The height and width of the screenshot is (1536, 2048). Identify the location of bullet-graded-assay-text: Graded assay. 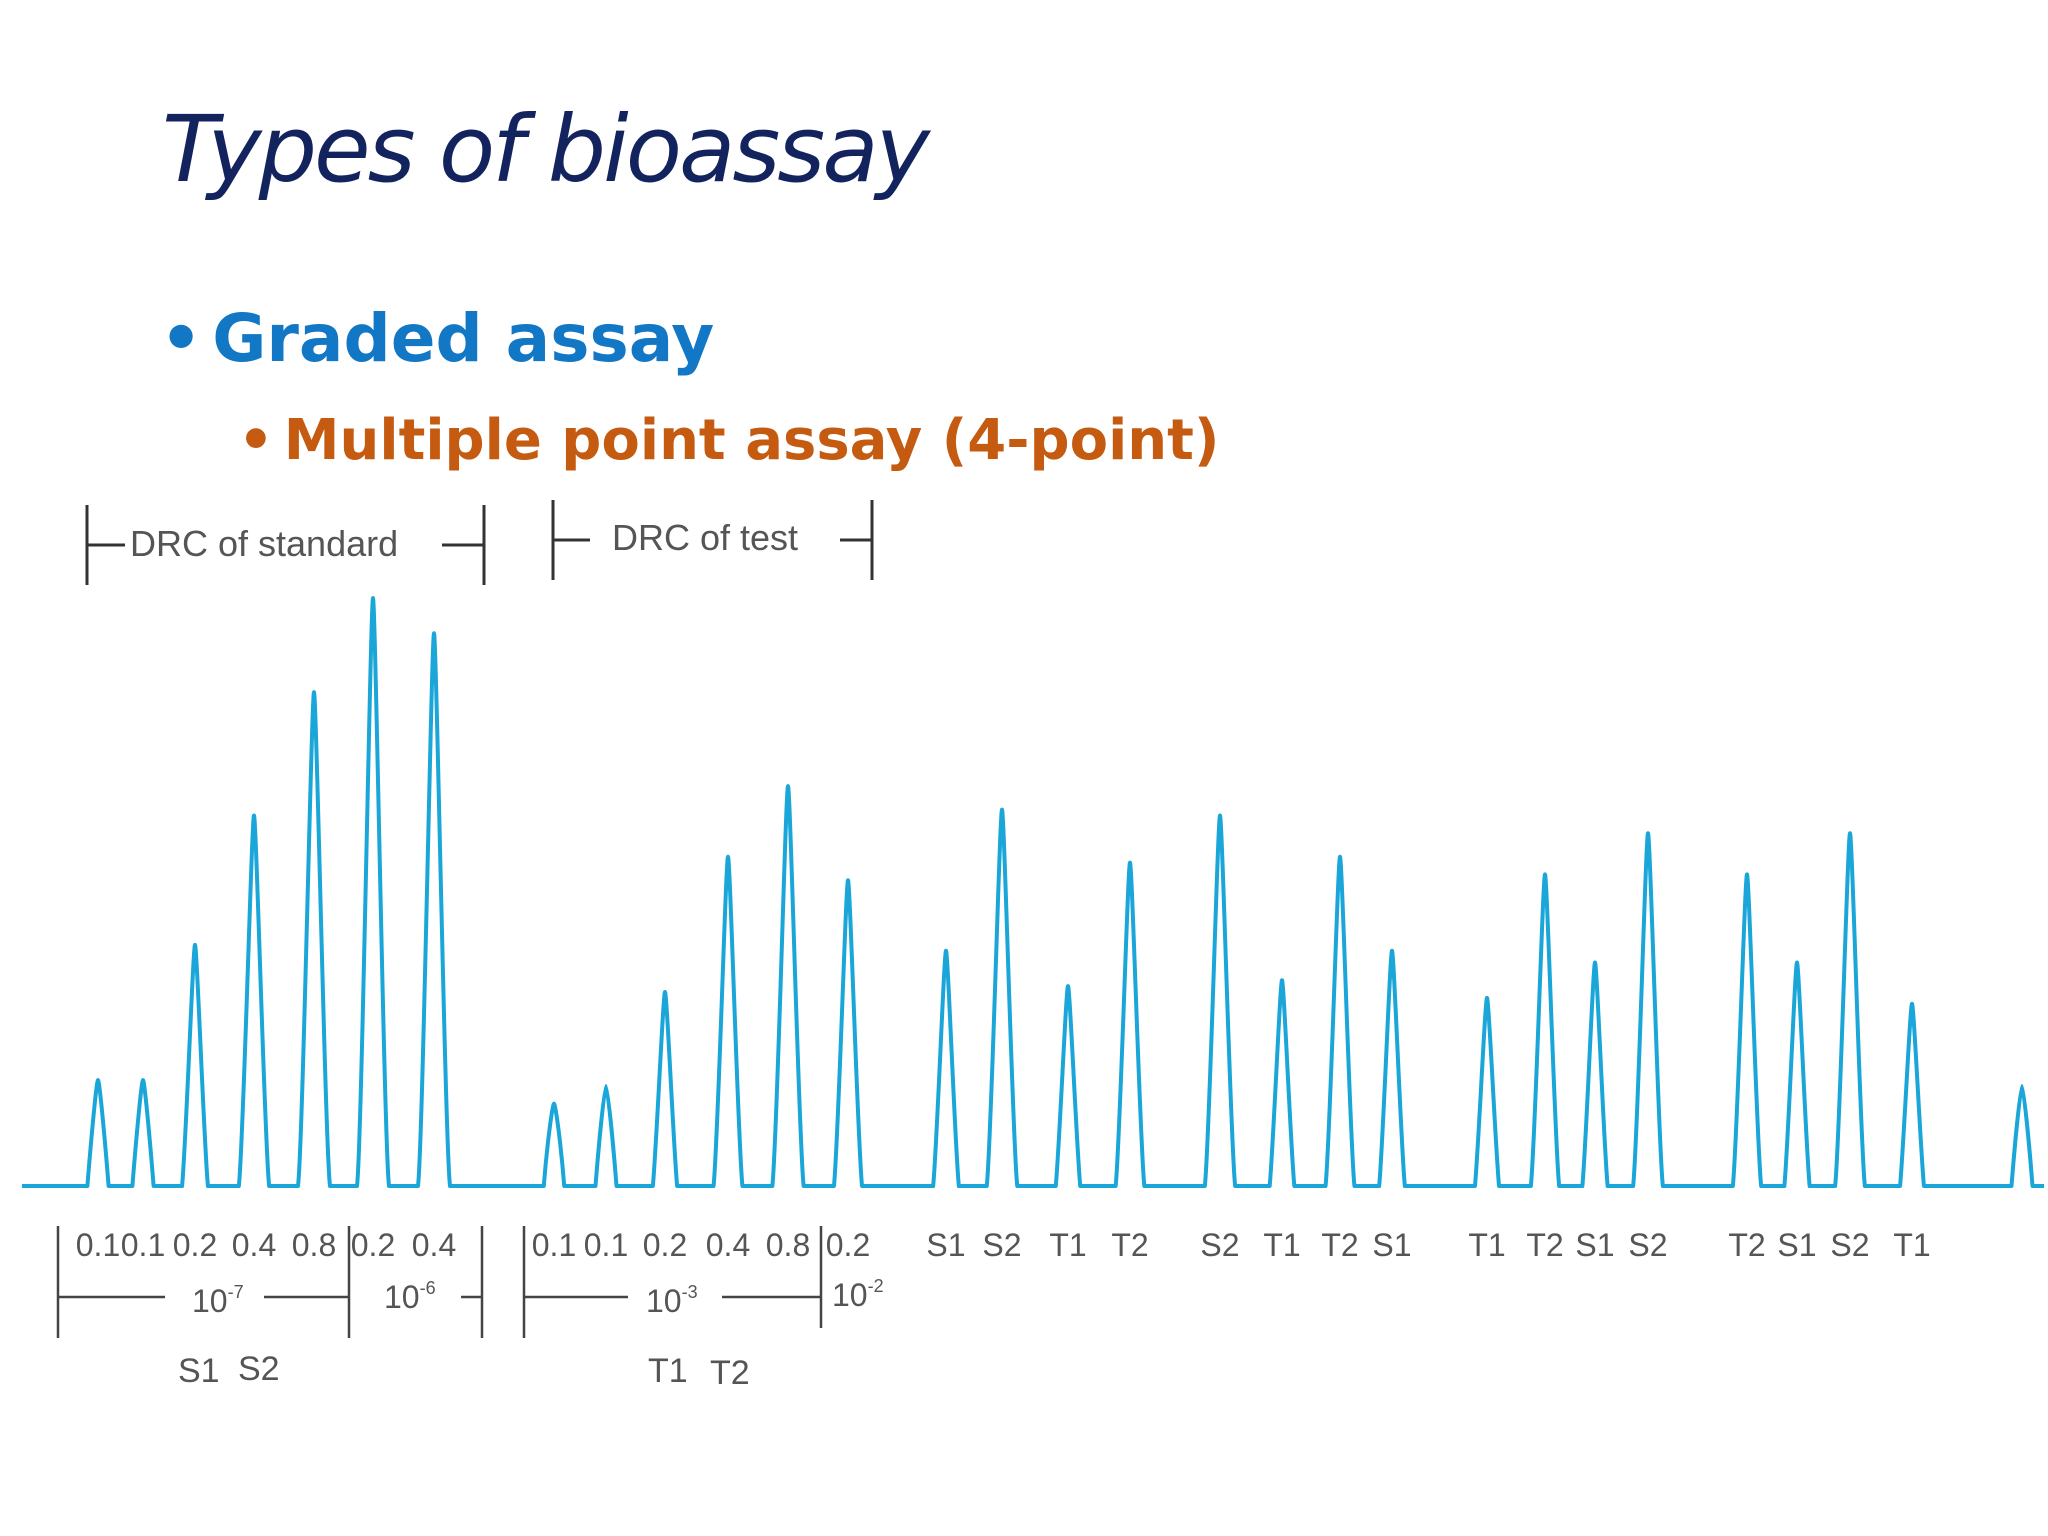
(463, 338).